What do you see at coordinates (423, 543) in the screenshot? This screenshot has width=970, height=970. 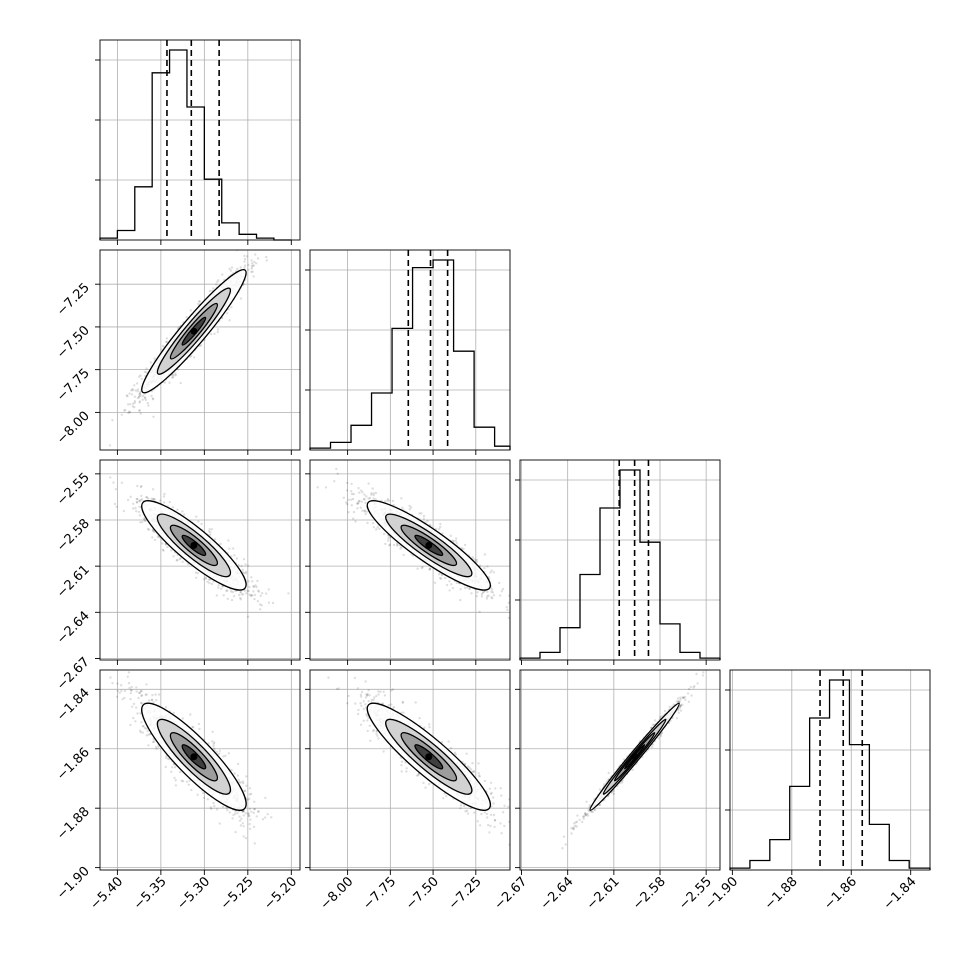 I see `scatter-group` at bounding box center [423, 543].